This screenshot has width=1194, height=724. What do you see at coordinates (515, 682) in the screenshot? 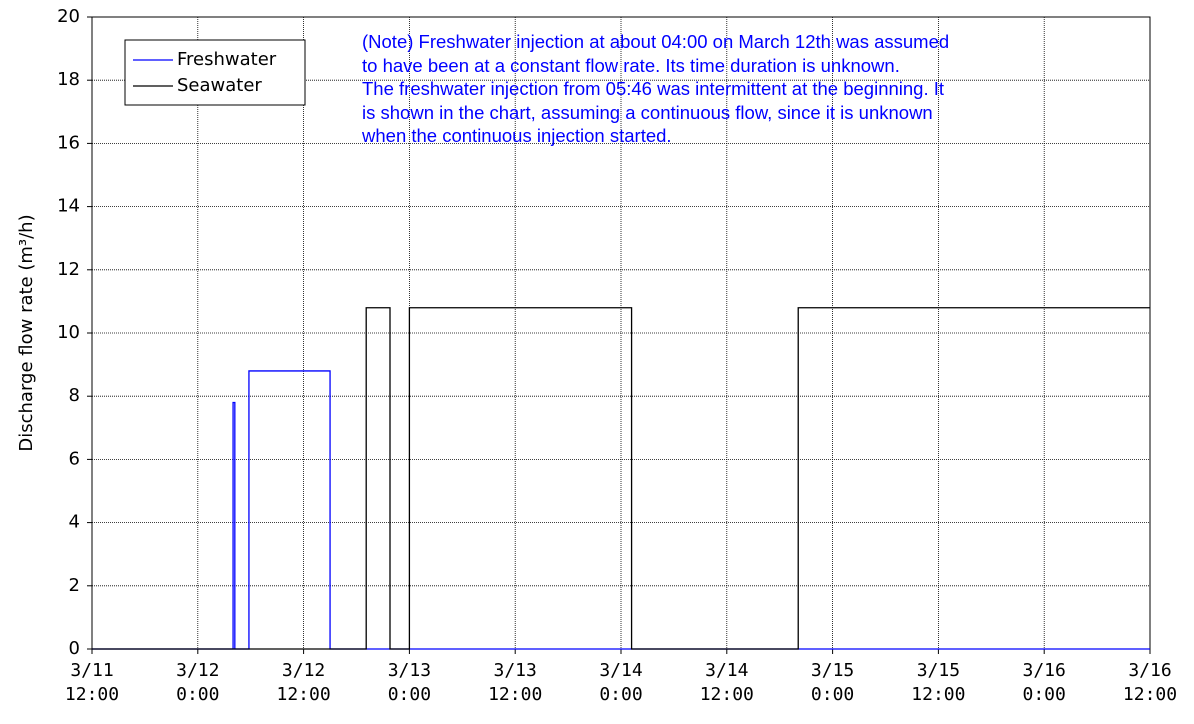
I see `x-tick-label: 3/13 12:00` at bounding box center [515, 682].